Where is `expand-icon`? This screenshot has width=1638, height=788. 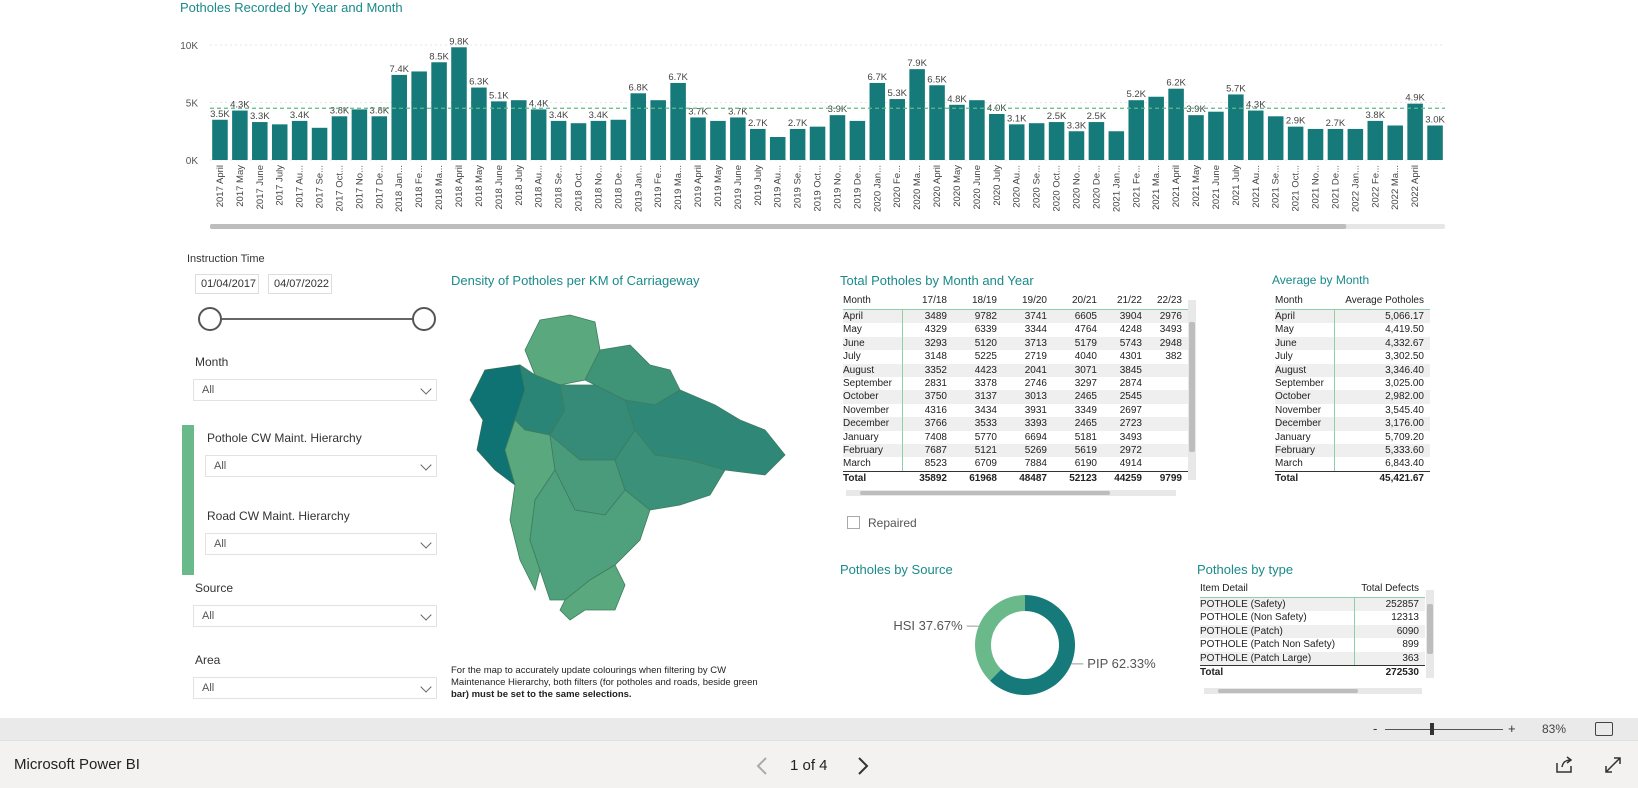 expand-icon is located at coordinates (1613, 765).